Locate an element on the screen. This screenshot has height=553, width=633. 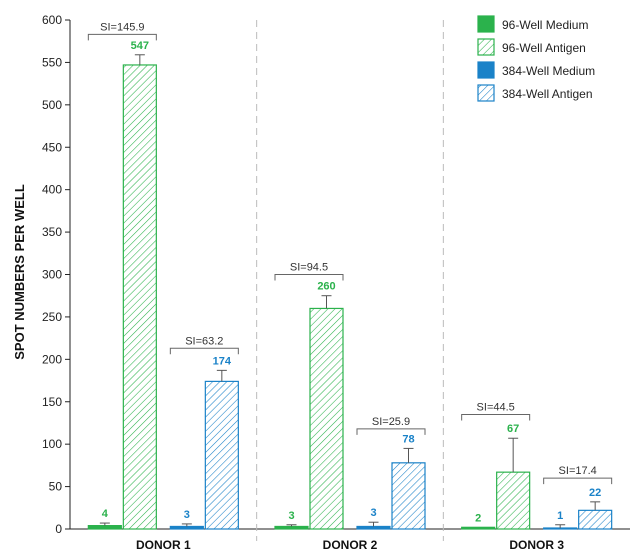
legend-swatch-384-well-antigen is located at coordinates (486, 93).